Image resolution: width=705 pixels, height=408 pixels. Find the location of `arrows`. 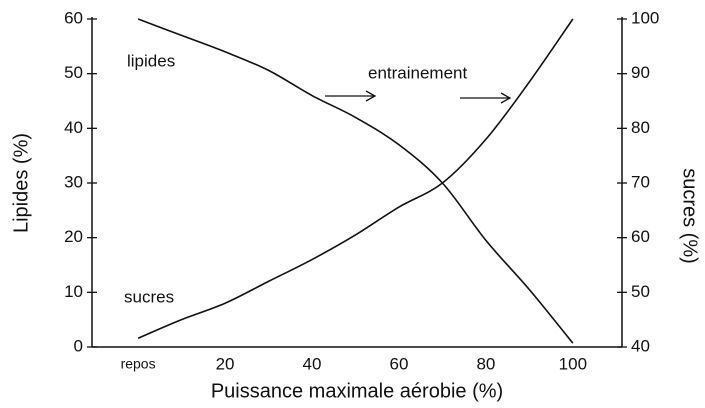

arrows is located at coordinates (418, 97).